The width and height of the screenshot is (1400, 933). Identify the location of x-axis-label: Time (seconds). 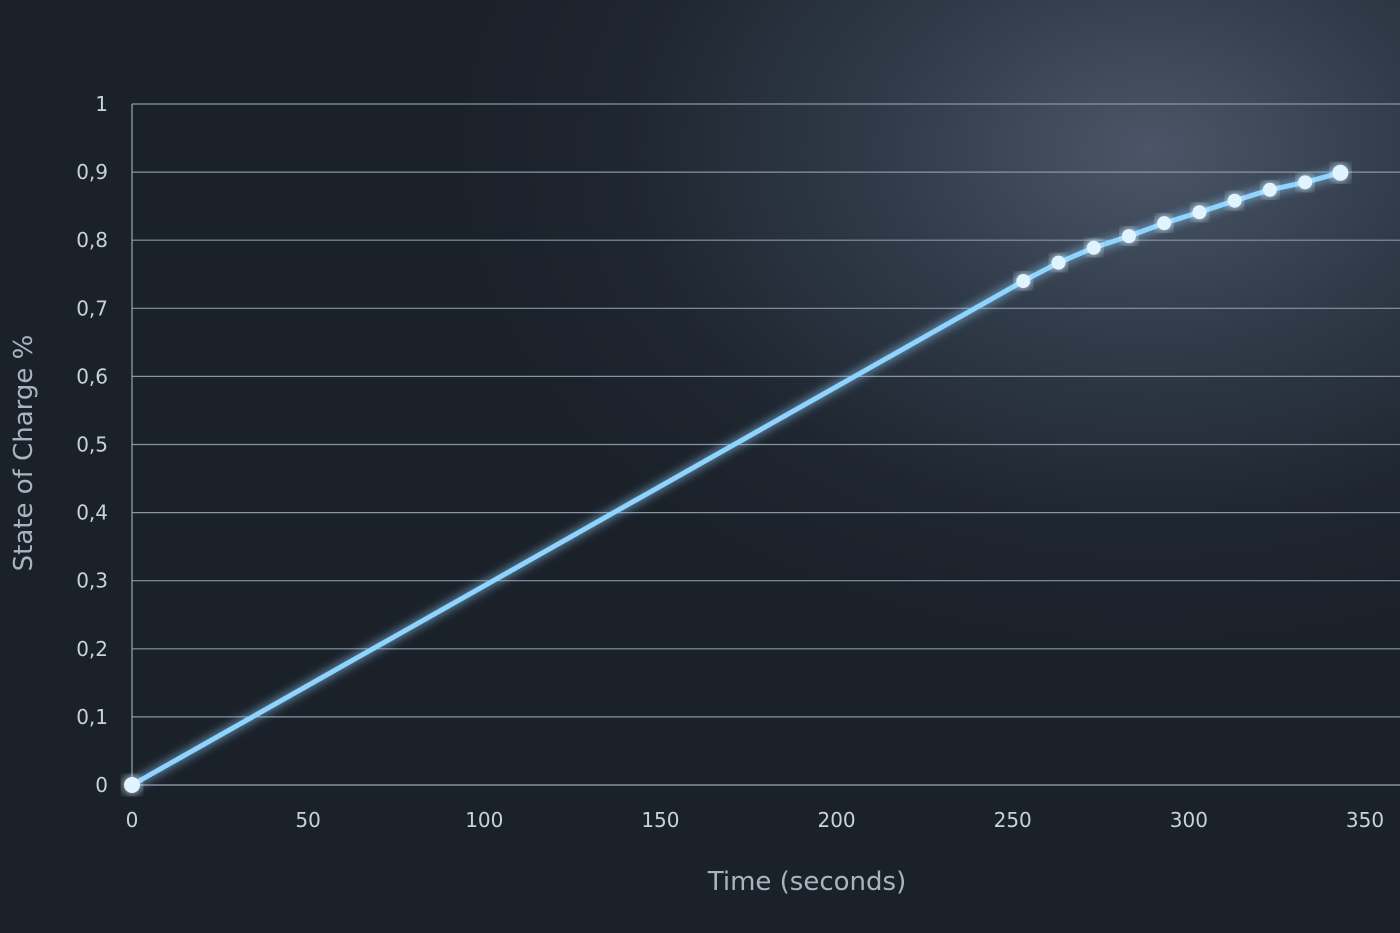
(806, 882).